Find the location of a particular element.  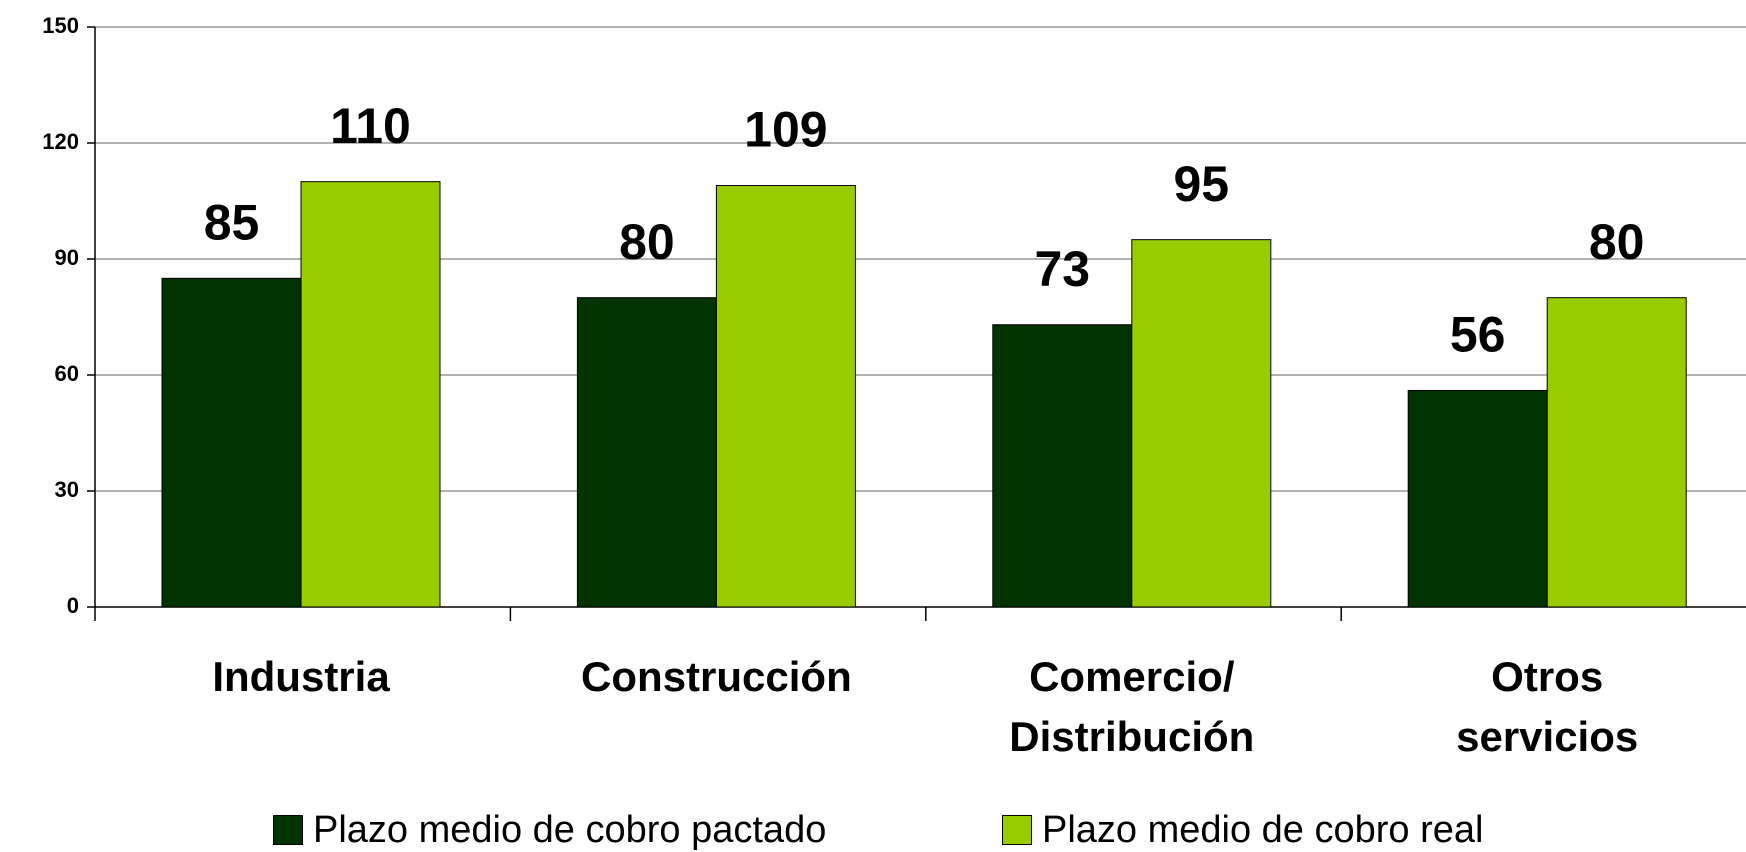

value-label: 85 is located at coordinates (232, 223).